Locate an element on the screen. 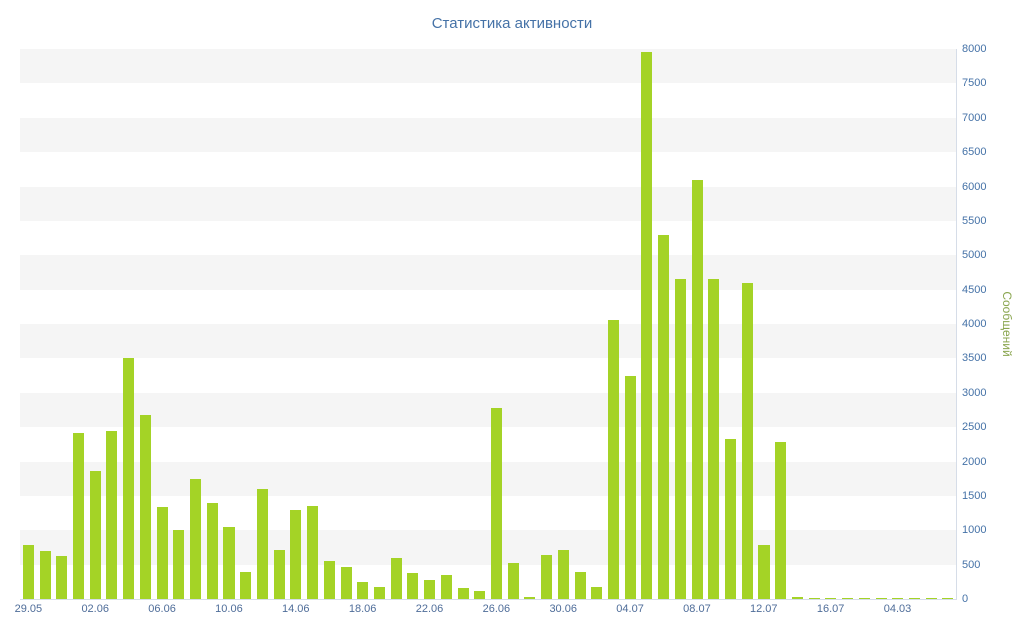 The image size is (1024, 640). x-axis-label: 02.06 is located at coordinates (95, 609).